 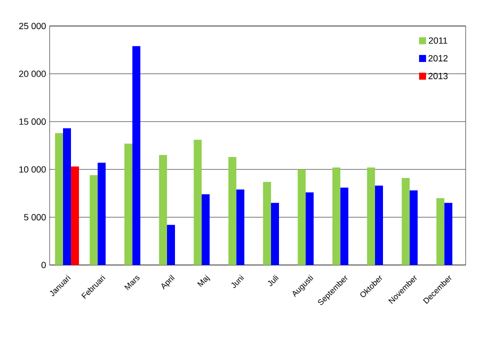 I want to click on y-tick-label: 25 000, so click(x=32, y=26).